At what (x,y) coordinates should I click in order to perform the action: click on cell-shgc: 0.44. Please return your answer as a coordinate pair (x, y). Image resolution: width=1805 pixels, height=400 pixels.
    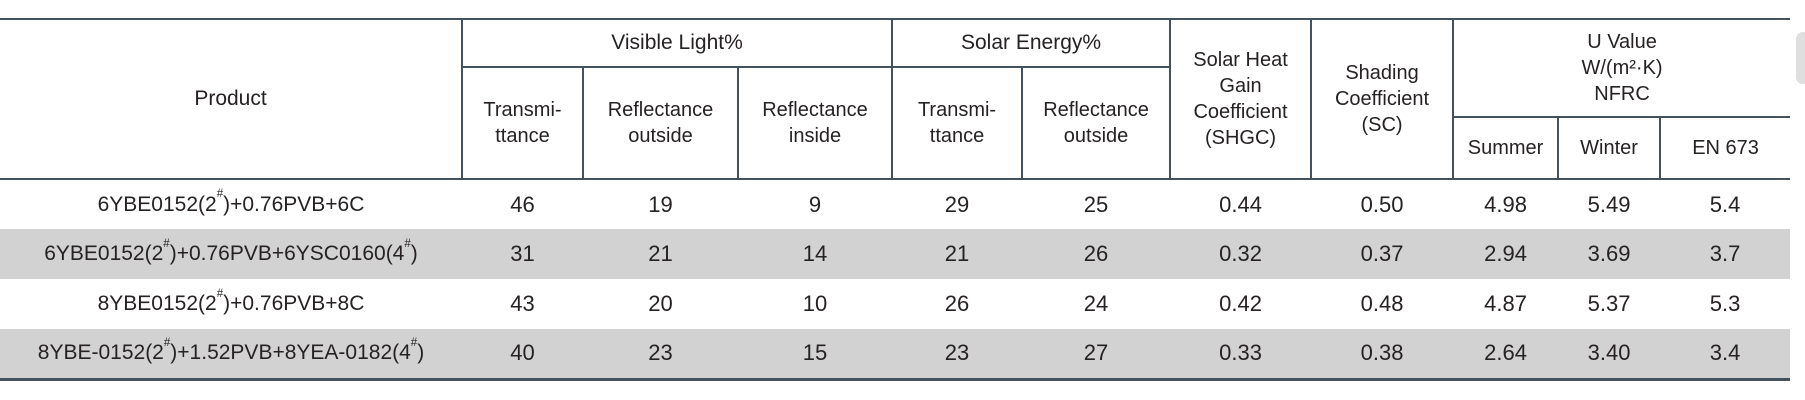
    Looking at the image, I should click on (1240, 204).